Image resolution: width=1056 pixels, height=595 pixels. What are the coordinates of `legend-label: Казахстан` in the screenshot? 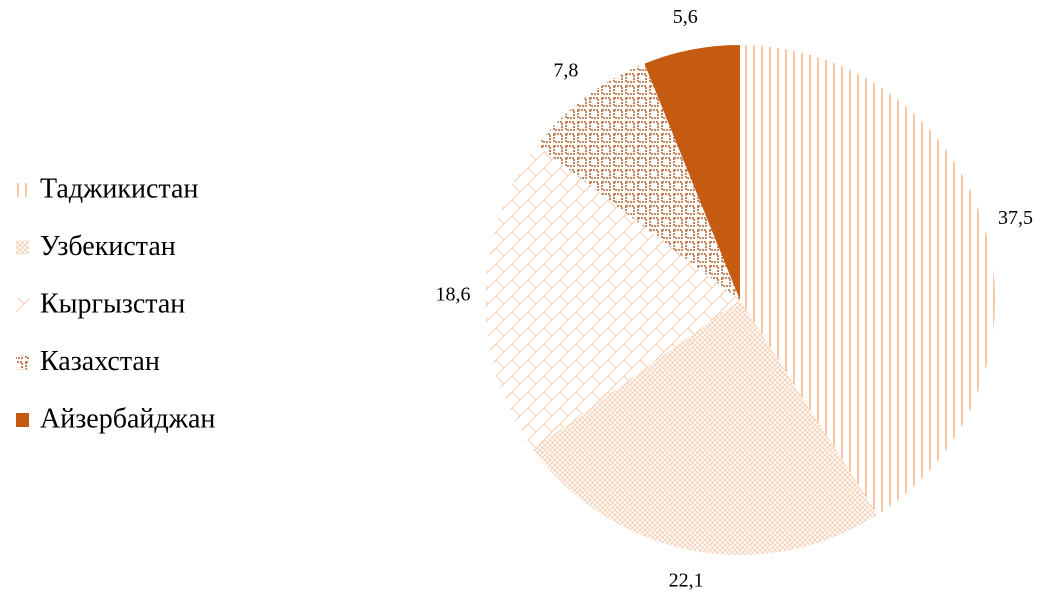 It's located at (100, 361).